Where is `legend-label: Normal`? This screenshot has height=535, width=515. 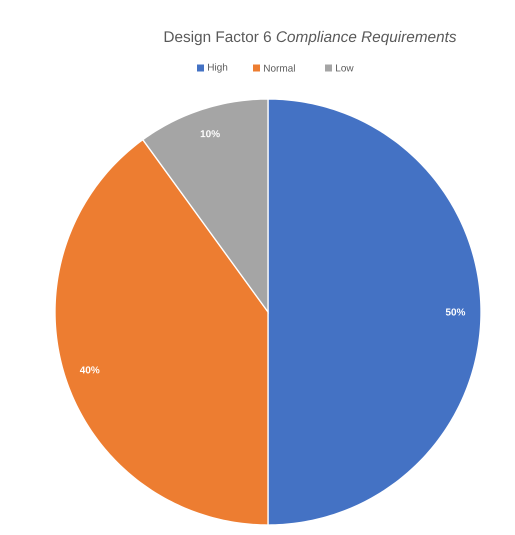
legend-label: Normal is located at coordinates (279, 68).